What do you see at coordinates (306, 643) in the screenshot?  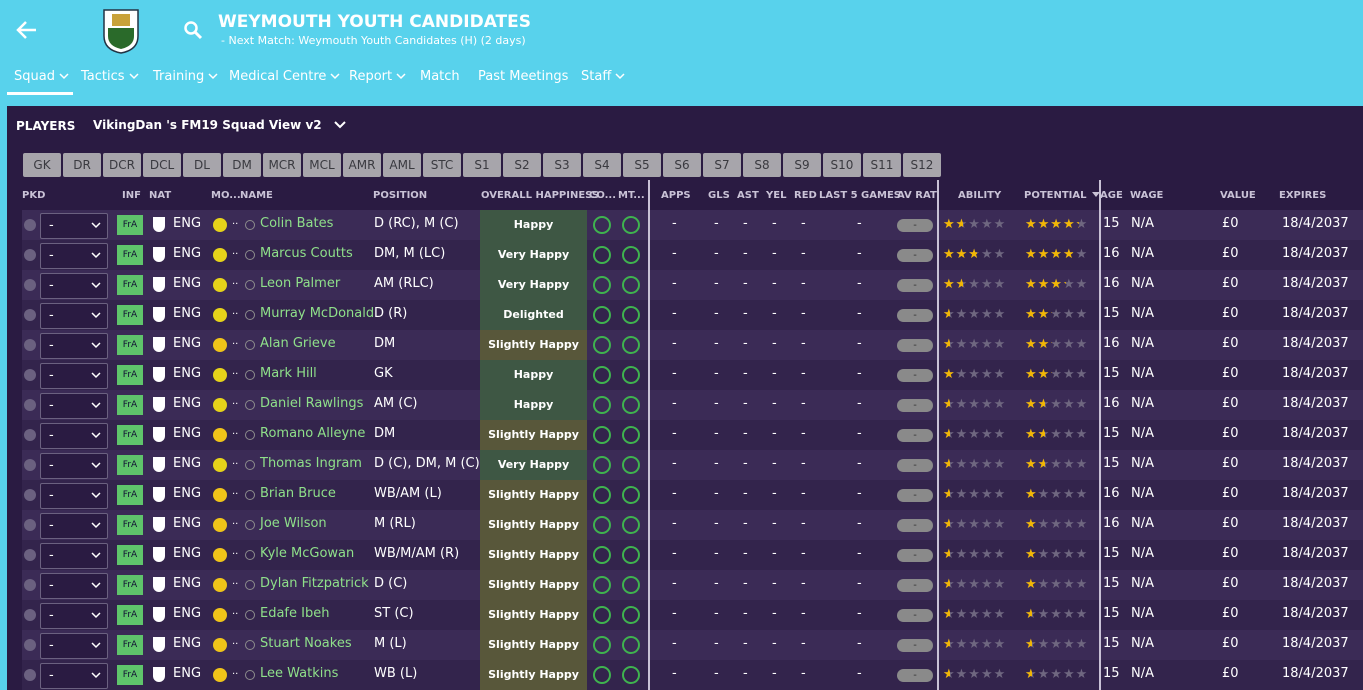 I see `player-name: Stuart Noakes` at bounding box center [306, 643].